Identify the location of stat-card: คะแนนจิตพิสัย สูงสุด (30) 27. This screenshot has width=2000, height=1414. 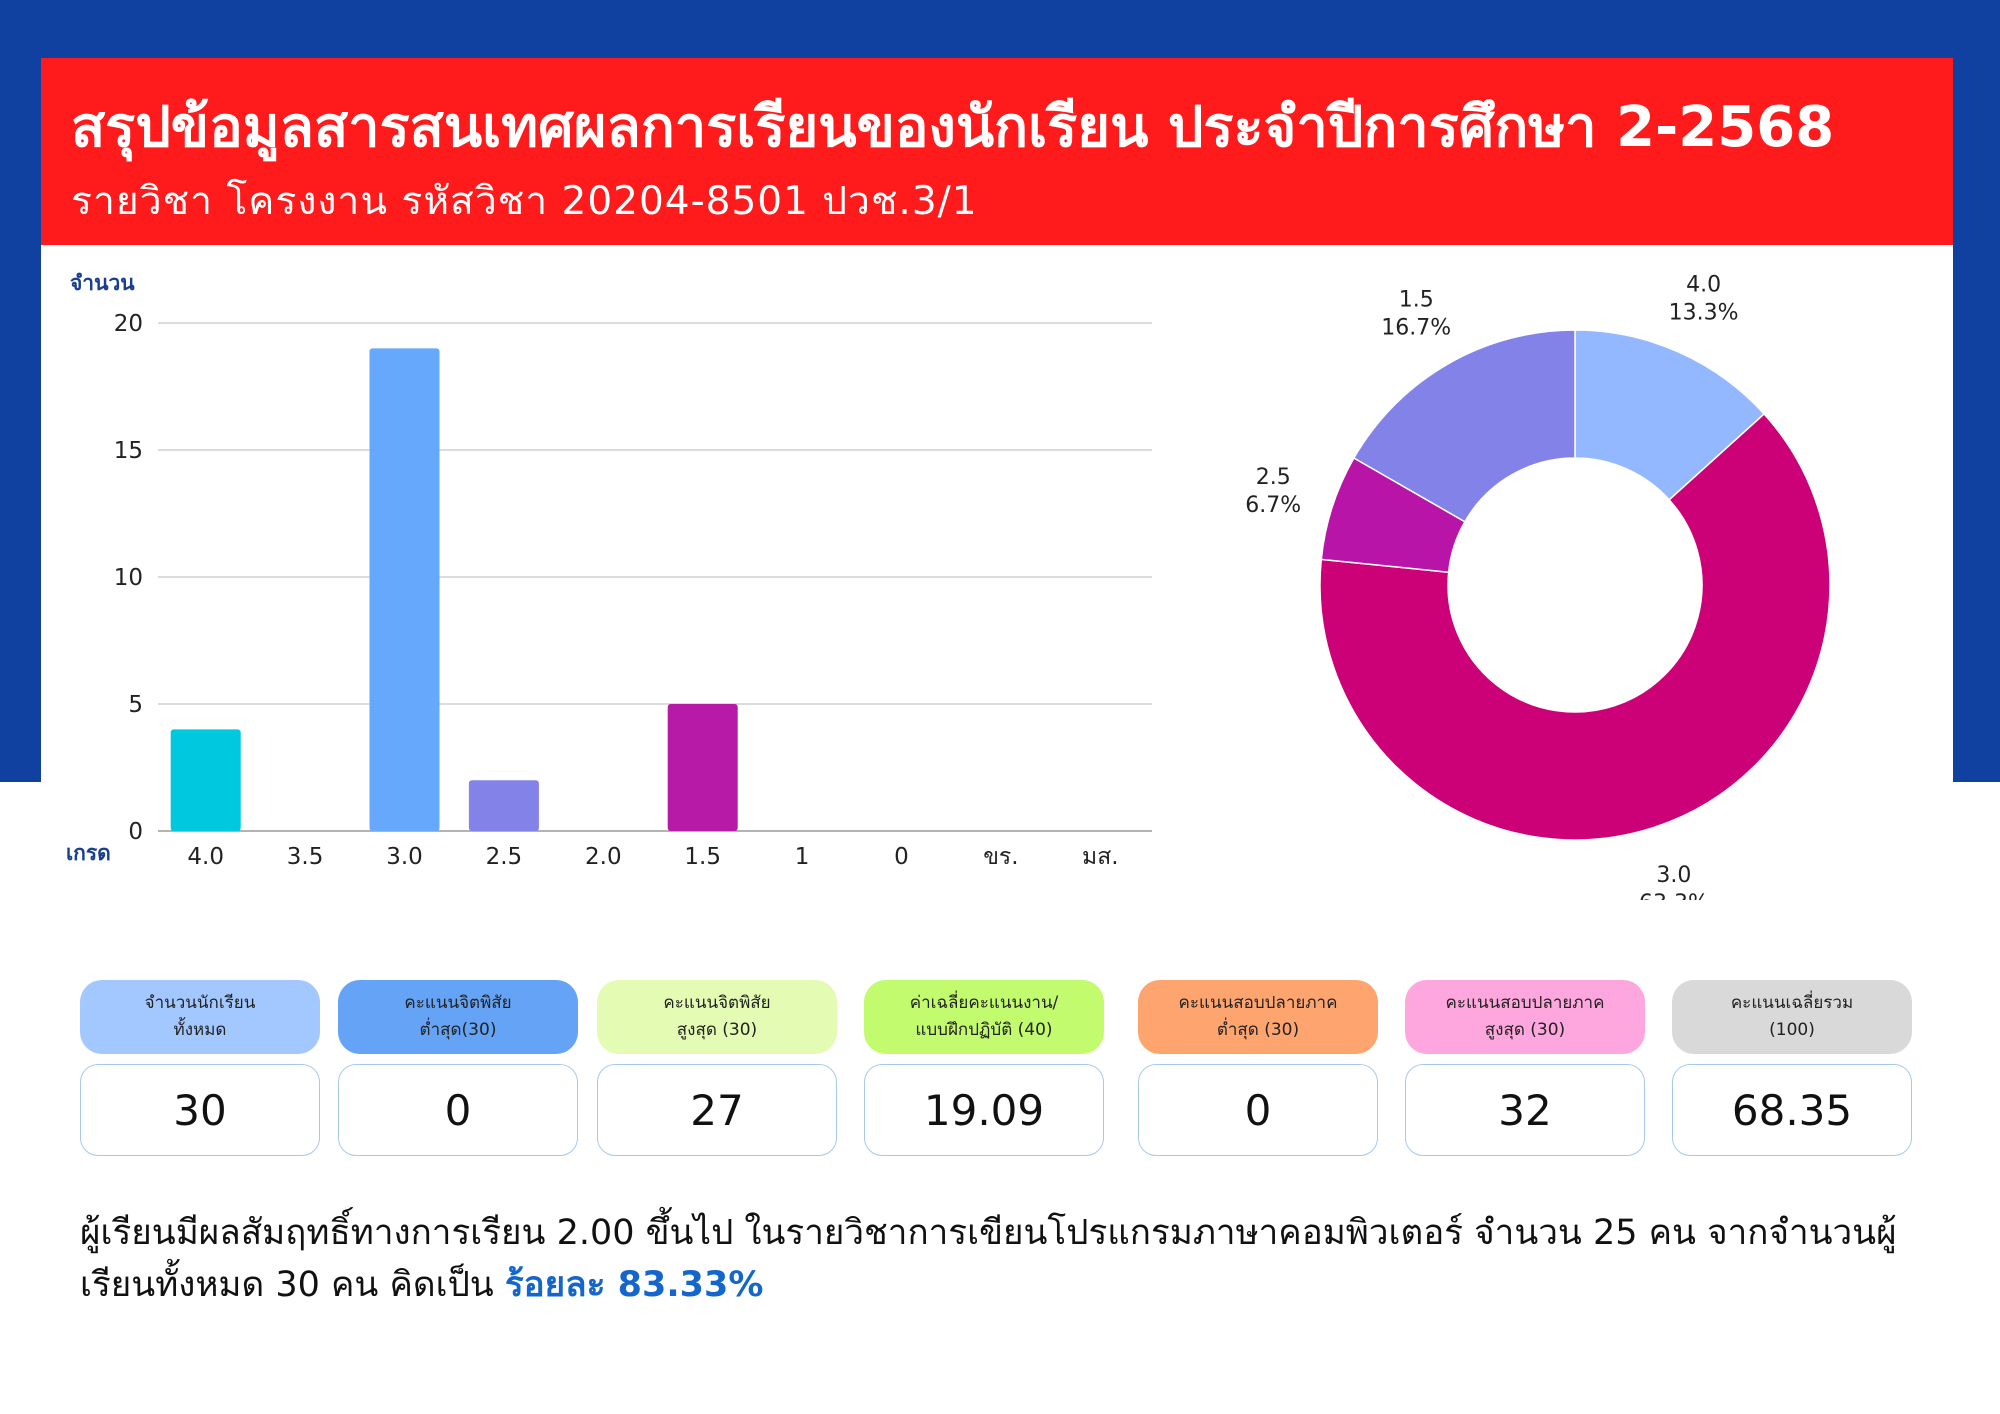
(717, 1068).